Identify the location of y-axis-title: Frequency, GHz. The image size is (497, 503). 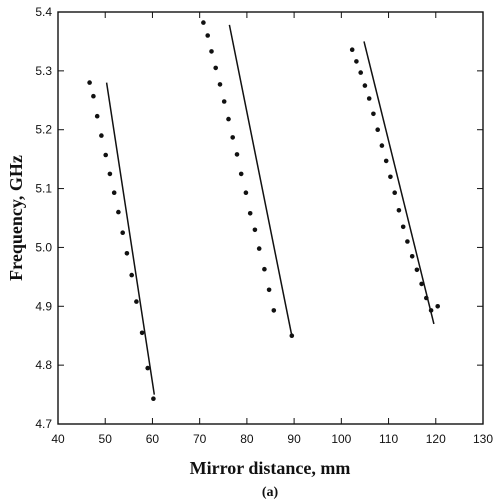
(16, 218).